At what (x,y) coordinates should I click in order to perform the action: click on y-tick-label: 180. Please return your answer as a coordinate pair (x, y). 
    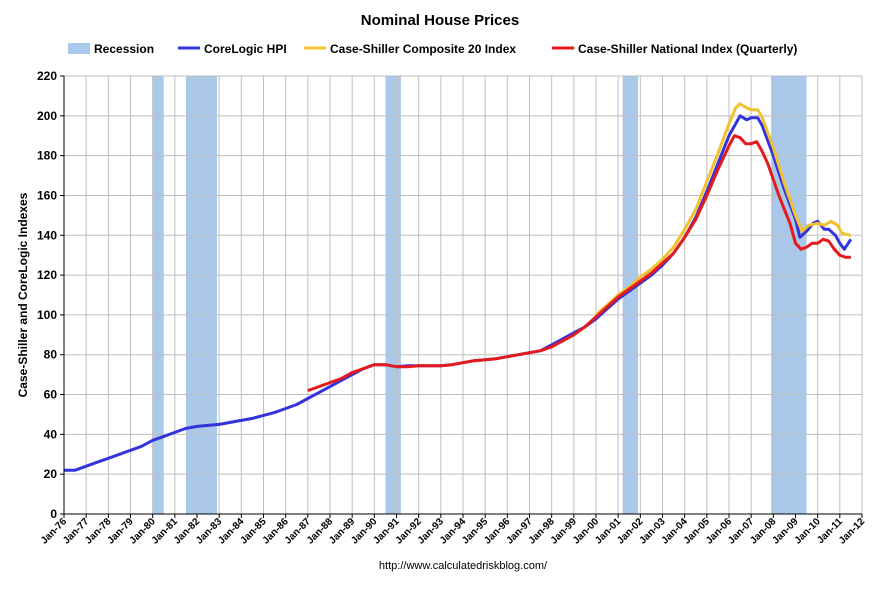
    Looking at the image, I should click on (47, 156).